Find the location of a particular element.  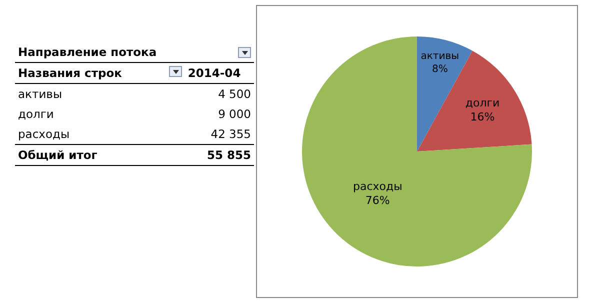

text: 2014-04 is located at coordinates (219, 73).